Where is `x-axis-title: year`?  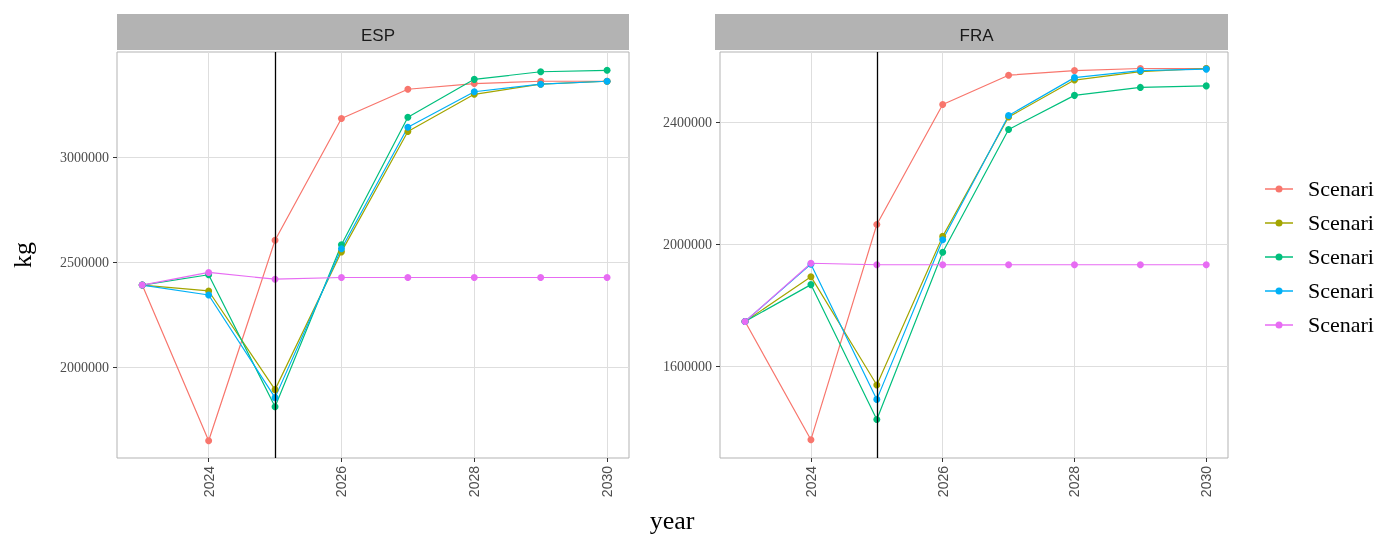 x-axis-title: year is located at coordinates (672, 521).